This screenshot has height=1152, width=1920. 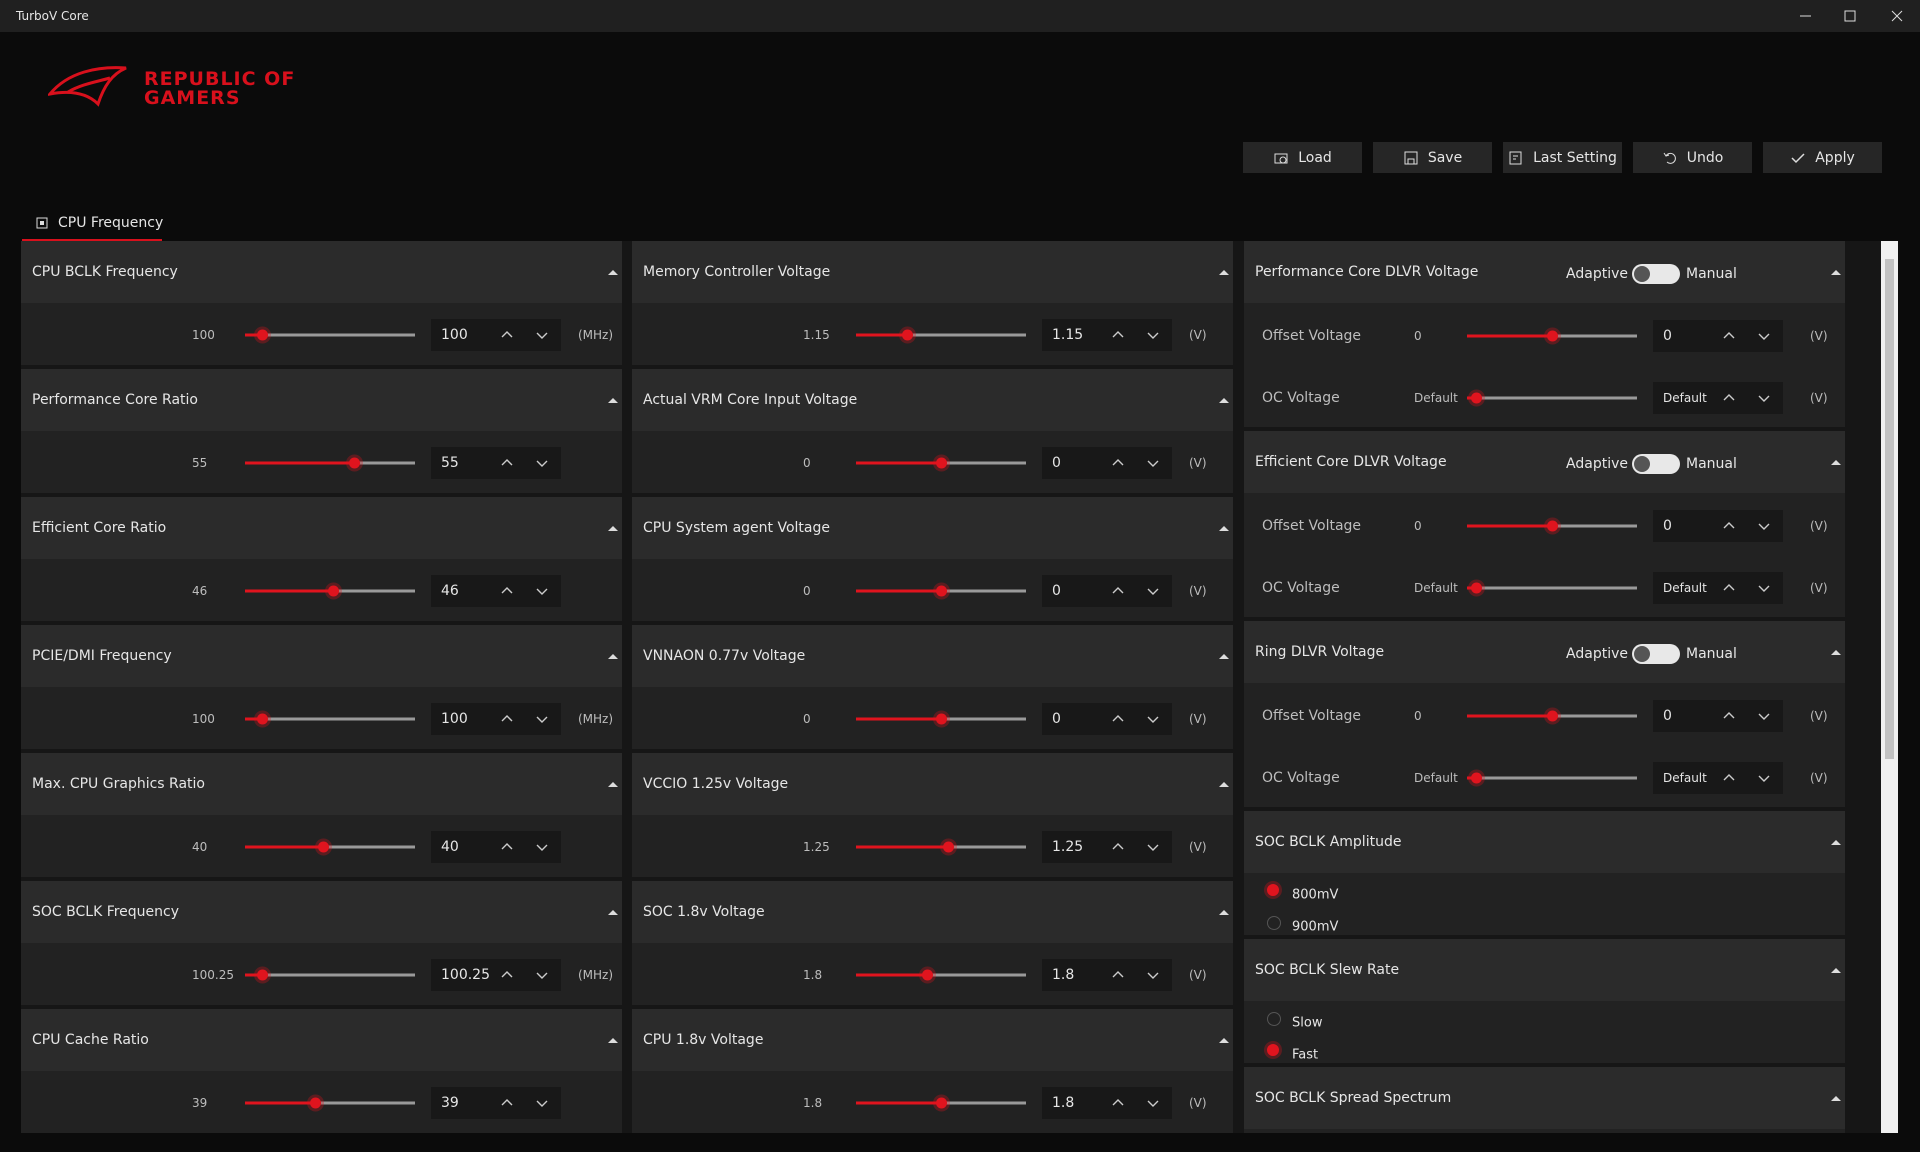 What do you see at coordinates (1692, 157) in the screenshot?
I see `toolbar-button: Undo` at bounding box center [1692, 157].